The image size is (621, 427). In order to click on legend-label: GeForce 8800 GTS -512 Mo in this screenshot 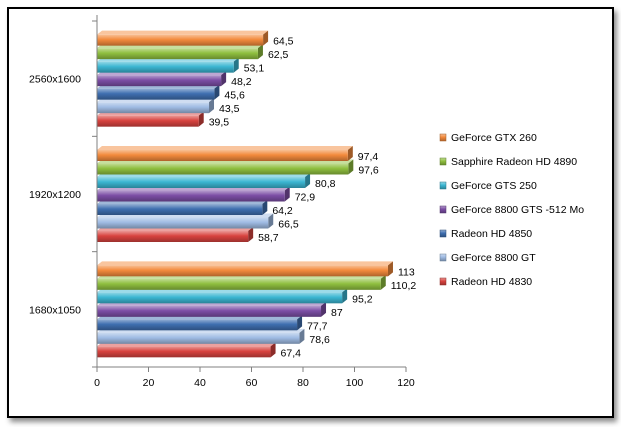, I will do `click(517, 210)`.